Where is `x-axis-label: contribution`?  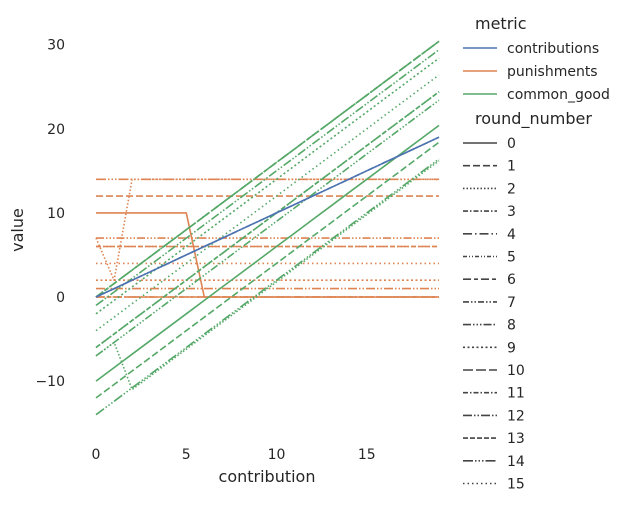
x-axis-label: contribution is located at coordinates (267, 476).